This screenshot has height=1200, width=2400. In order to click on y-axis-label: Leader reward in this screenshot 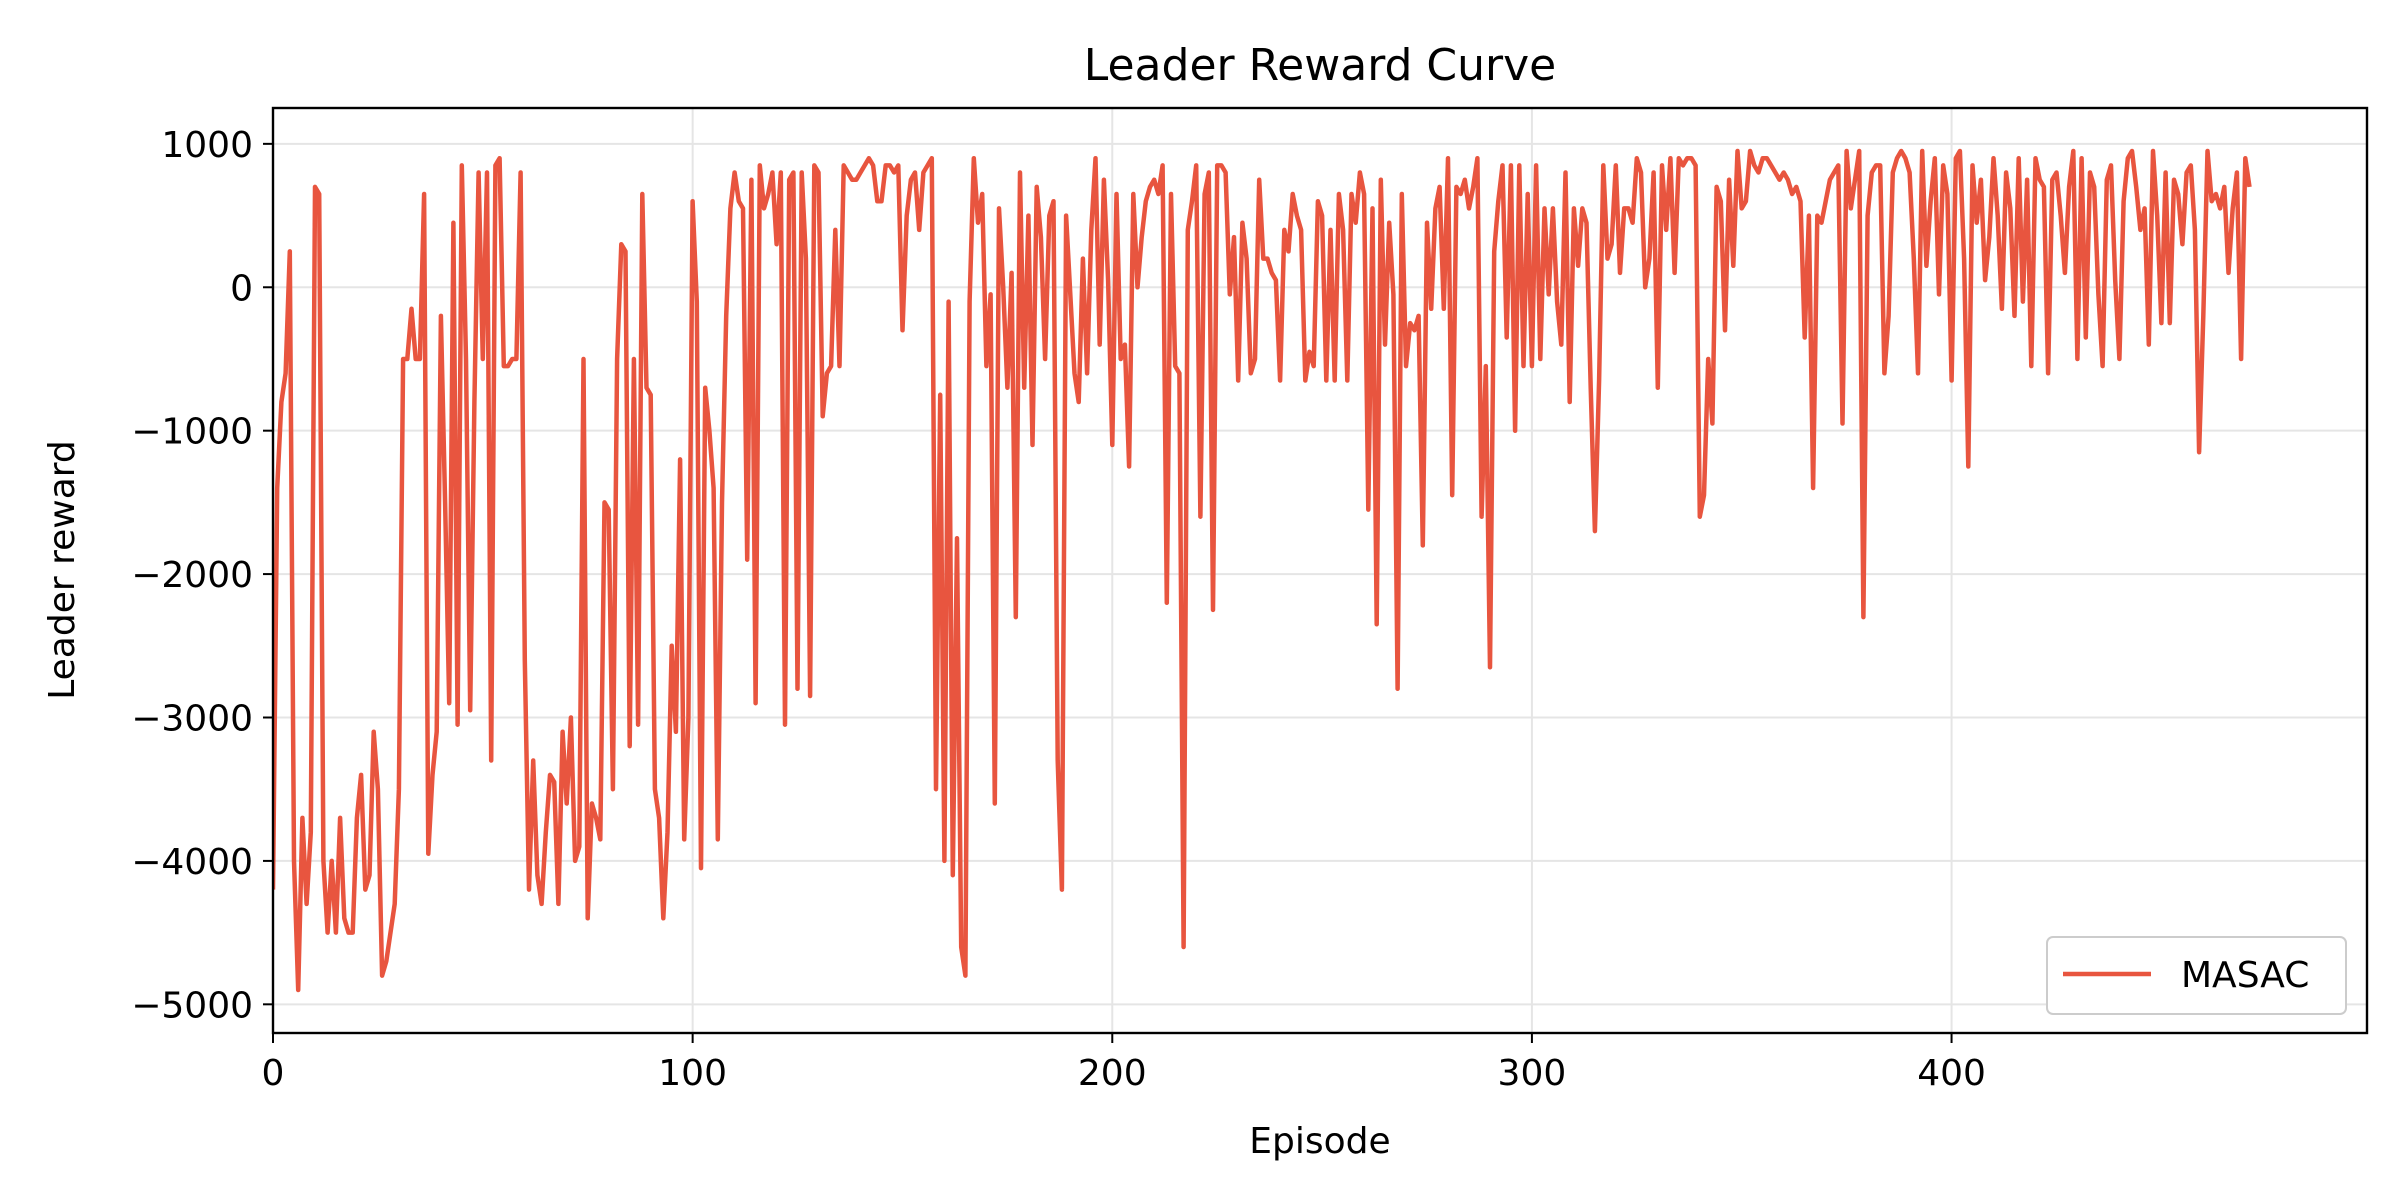, I will do `click(62, 570)`.